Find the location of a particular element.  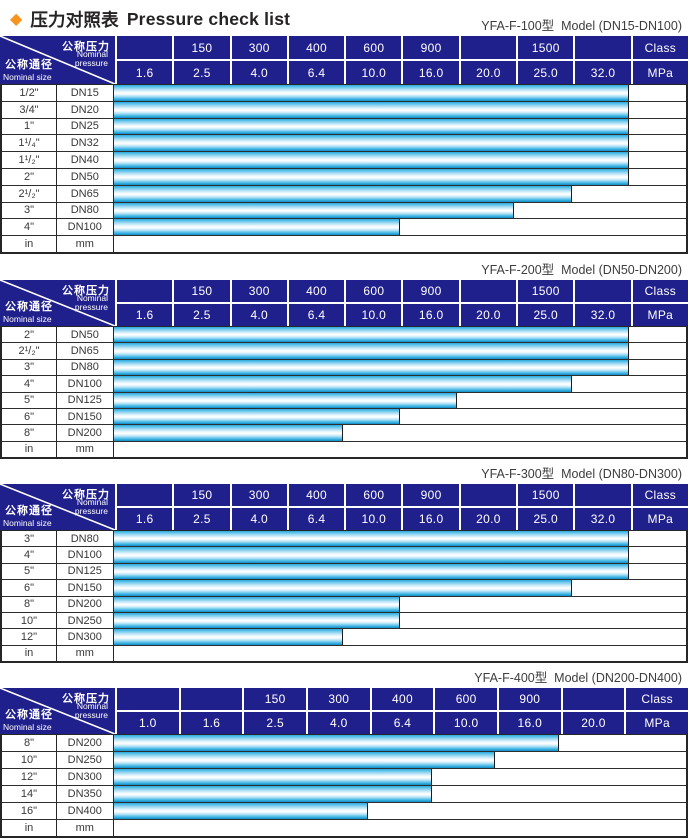

page-title-cn: 压力对照表 is located at coordinates (74, 20).